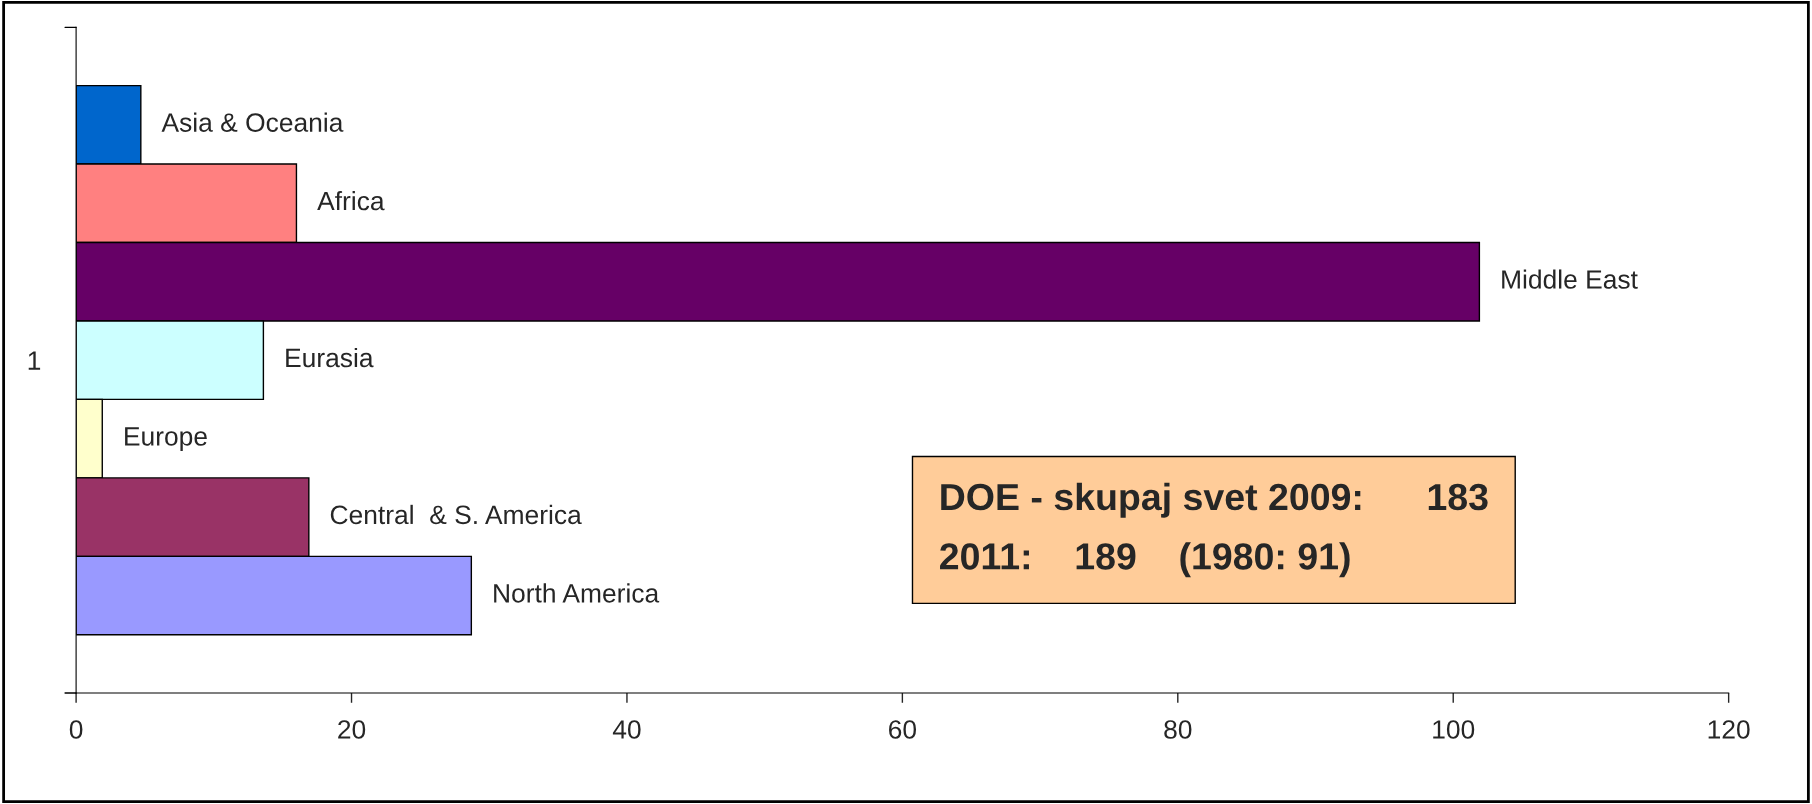  I want to click on x-tick-label: 100, so click(1454, 729).